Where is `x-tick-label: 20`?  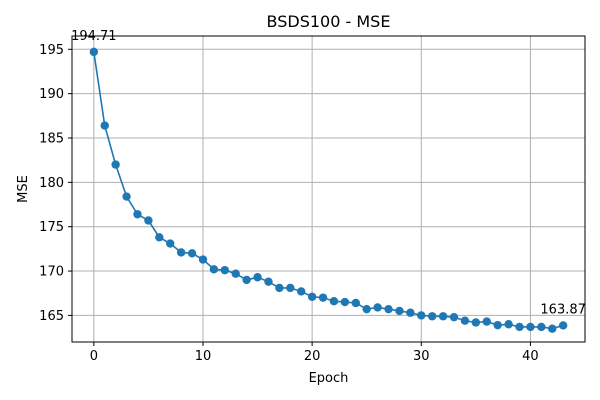
x-tick-label: 20 is located at coordinates (312, 356).